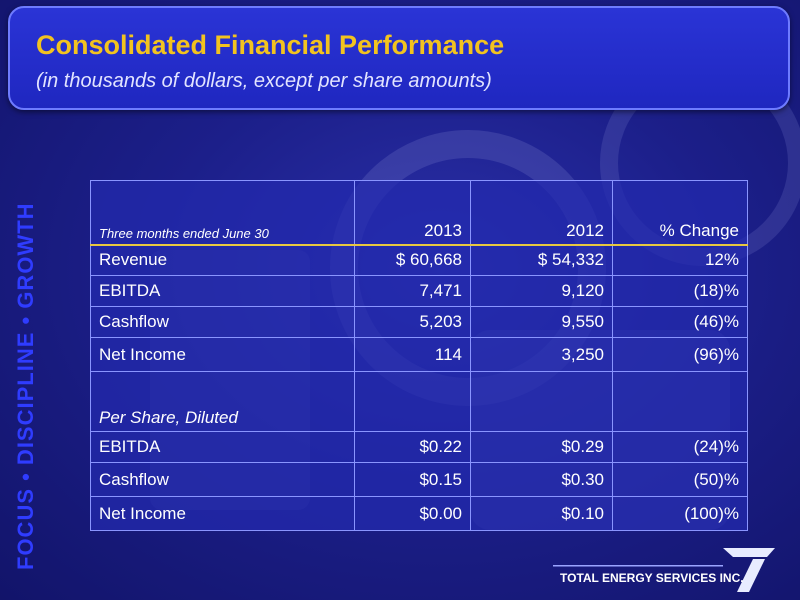 The width and height of the screenshot is (800, 600). I want to click on table-row: Cashflow 5,203 9,550 (46)%, so click(419, 322).